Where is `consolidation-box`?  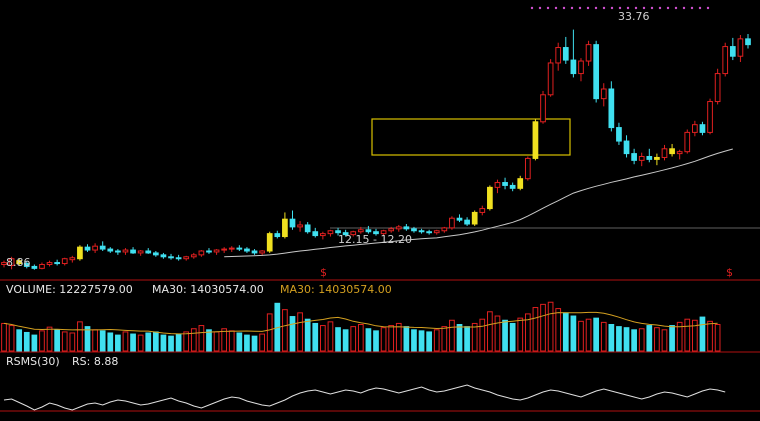
consolidation-box is located at coordinates (471, 137).